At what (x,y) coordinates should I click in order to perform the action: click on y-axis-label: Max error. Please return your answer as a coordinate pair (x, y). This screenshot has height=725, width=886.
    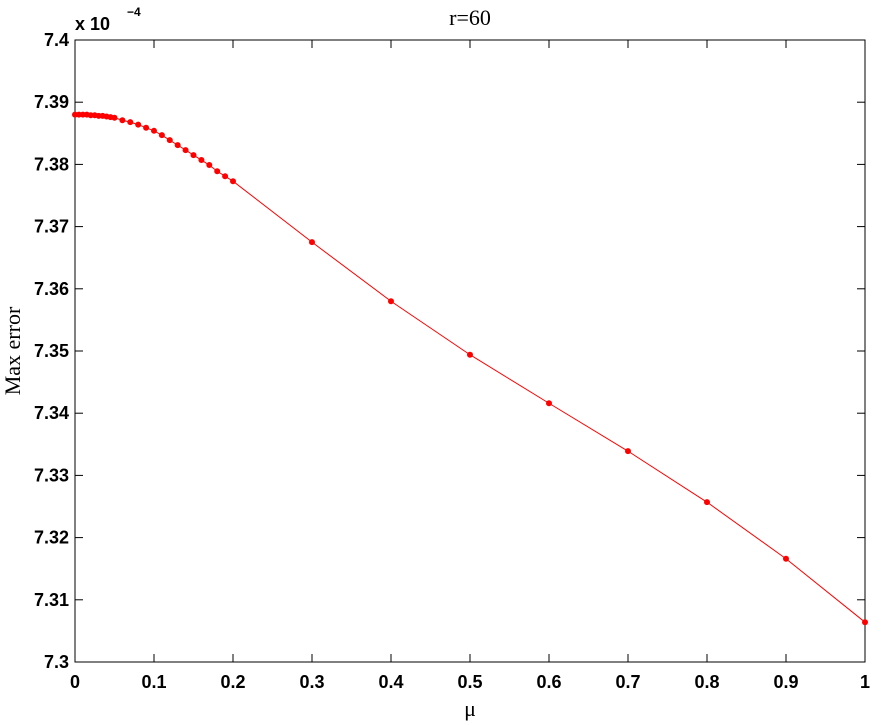
    Looking at the image, I should click on (12, 350).